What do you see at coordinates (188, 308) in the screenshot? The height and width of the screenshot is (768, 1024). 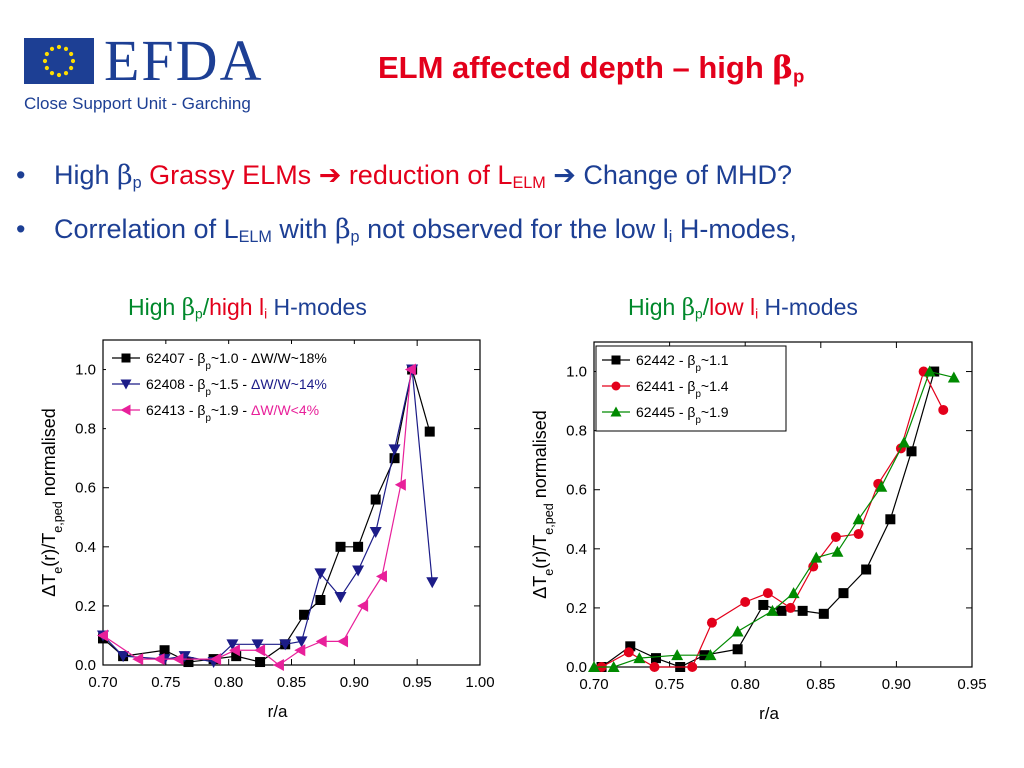 I see `panel-title-left-beta: β` at bounding box center [188, 308].